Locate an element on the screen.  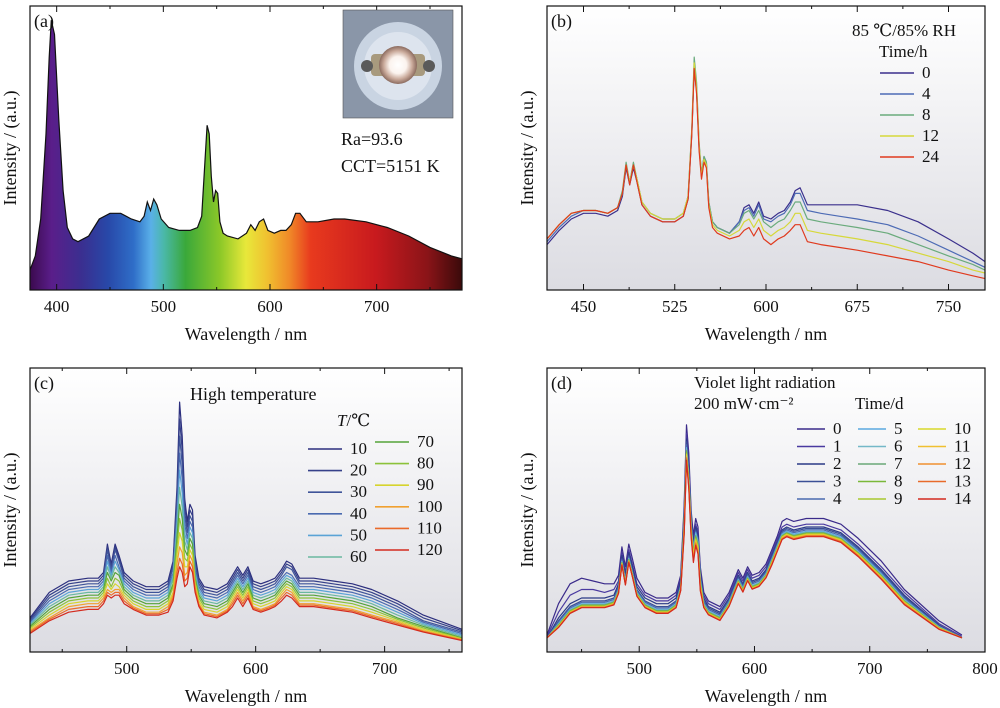
annotation-ra: Ra=93.6 is located at coordinates (372, 139).